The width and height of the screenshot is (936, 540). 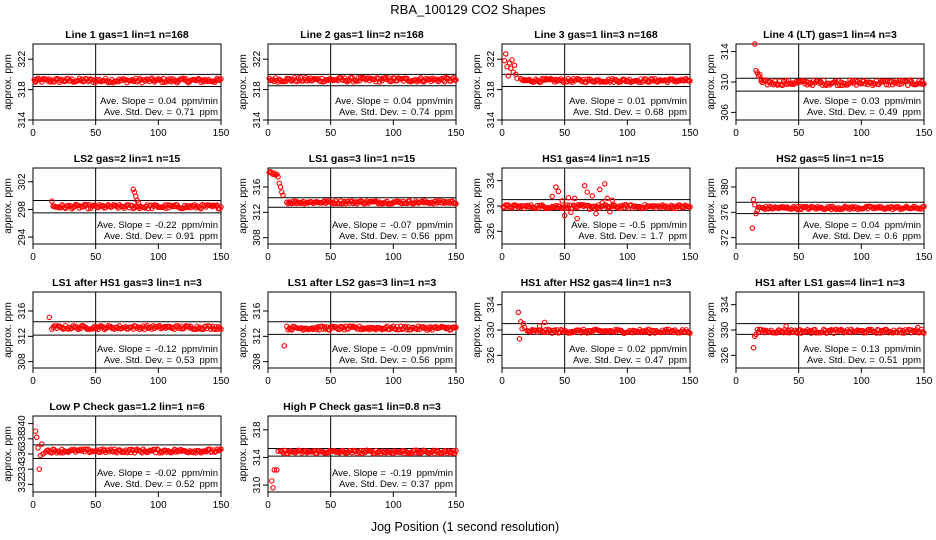 What do you see at coordinates (257, 237) in the screenshot?
I see `y-tick-label: 308` at bounding box center [257, 237].